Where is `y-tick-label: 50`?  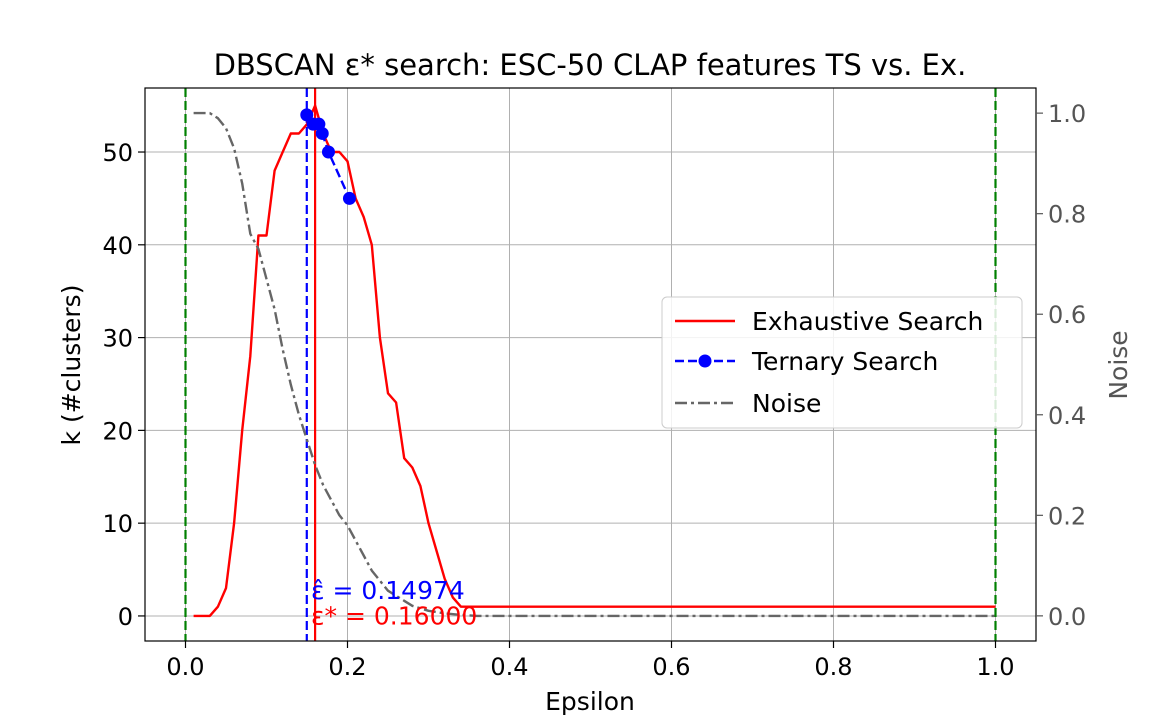
y-tick-label: 50 is located at coordinates (117, 153).